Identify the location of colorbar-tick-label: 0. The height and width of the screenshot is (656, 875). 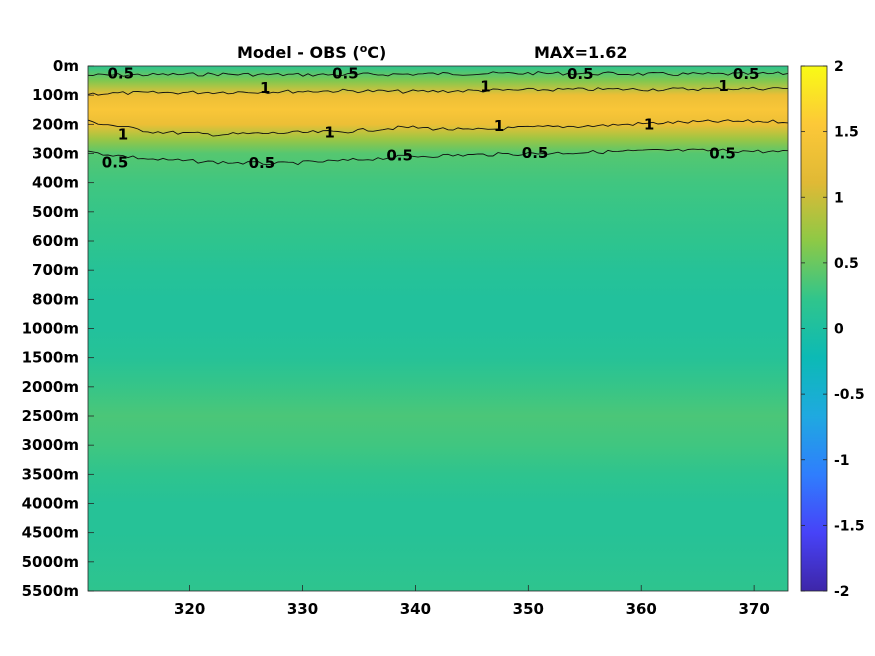
(839, 330).